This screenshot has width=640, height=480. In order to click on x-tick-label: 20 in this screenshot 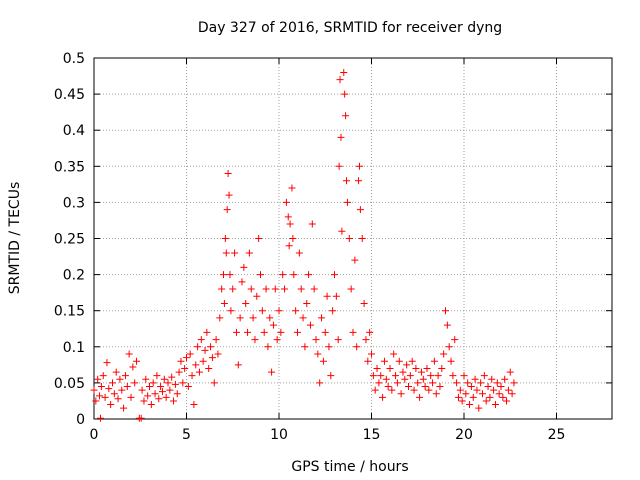, I will do `click(464, 435)`.